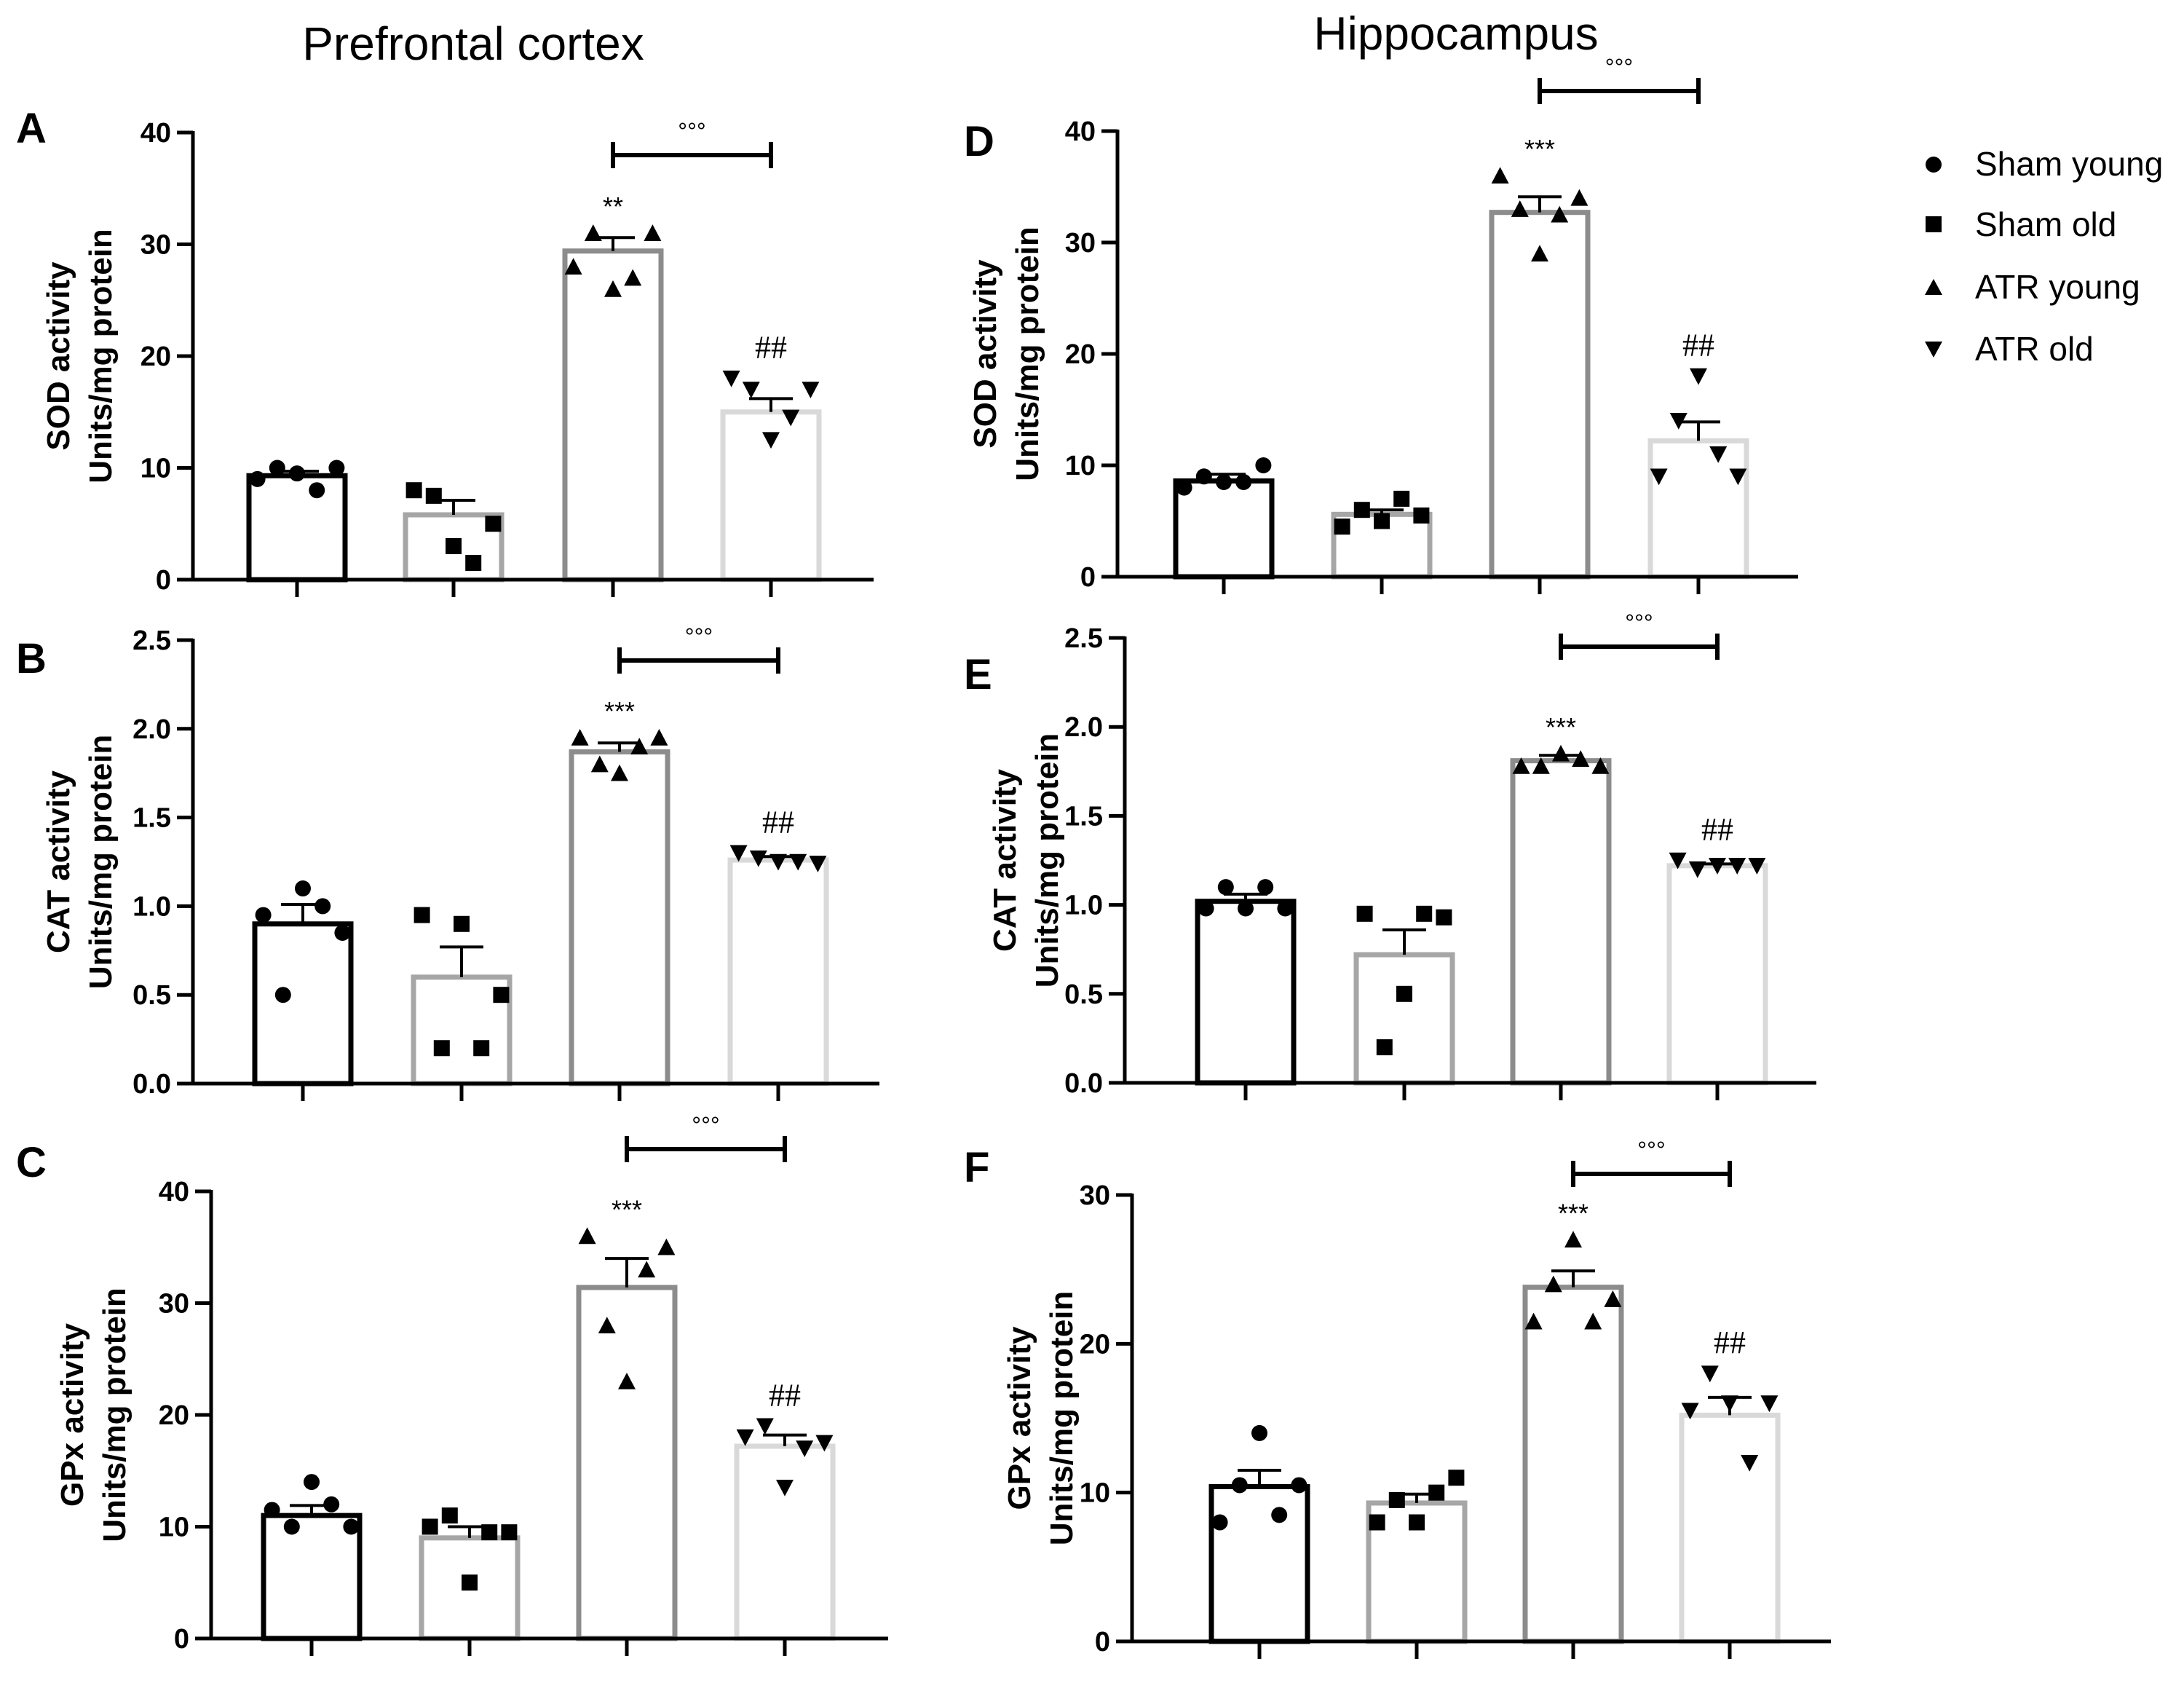 This screenshot has height=1688, width=2184. I want to click on legend-label: ATR old, so click(2034, 349).